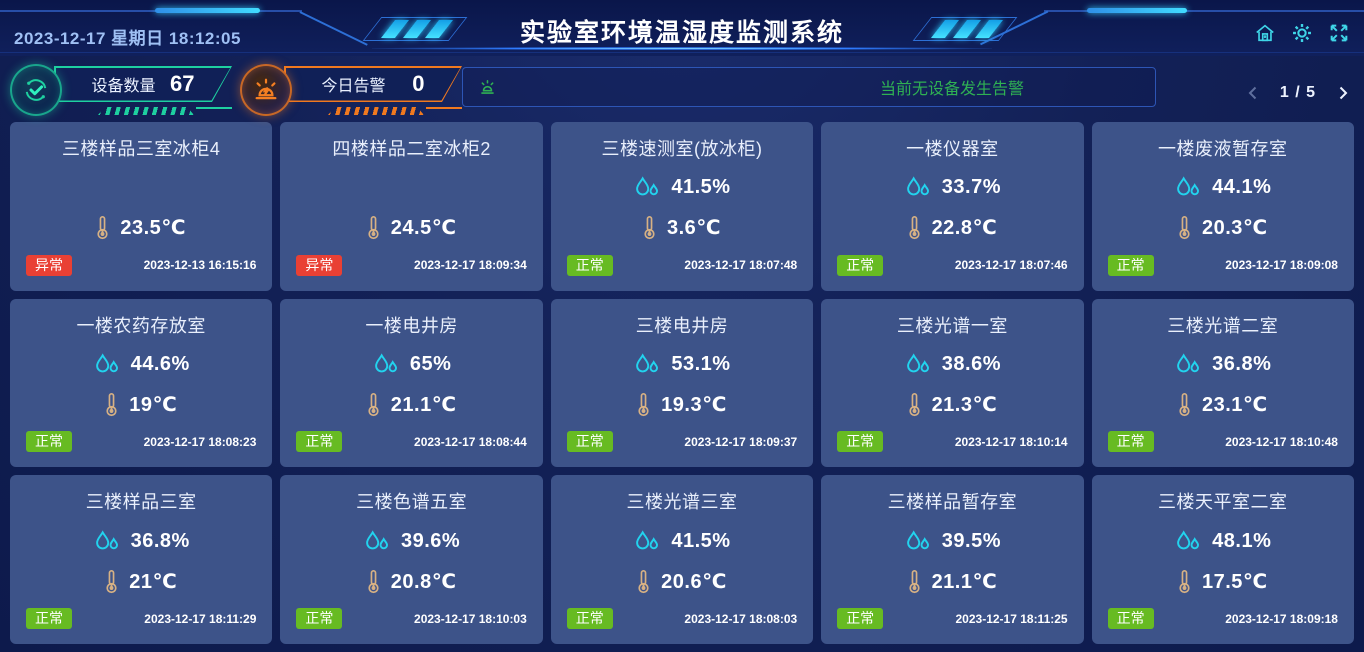 The width and height of the screenshot is (1364, 652). Describe the element at coordinates (1011, 441) in the screenshot. I see `timestamp: 2023-12-17 18:10:14` at that location.